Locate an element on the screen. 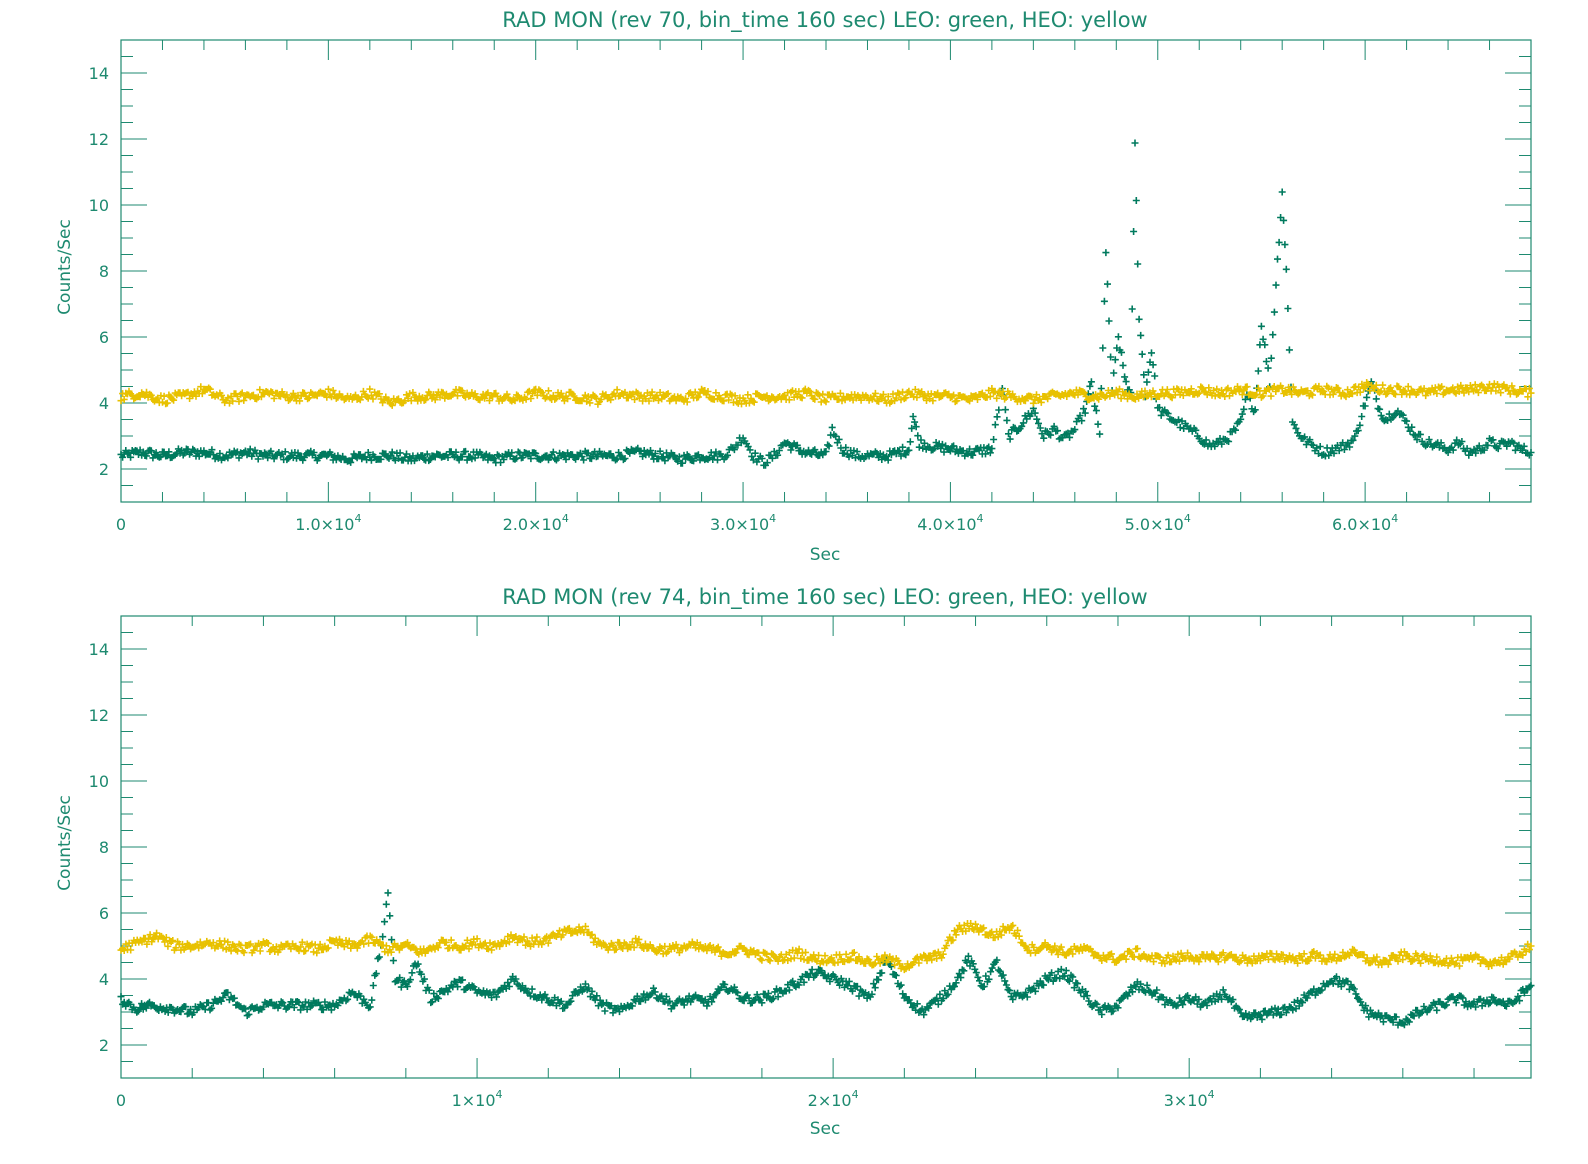 This screenshot has height=1164, width=1588. x-tick-label: 1×10⁴ is located at coordinates (477, 1099).